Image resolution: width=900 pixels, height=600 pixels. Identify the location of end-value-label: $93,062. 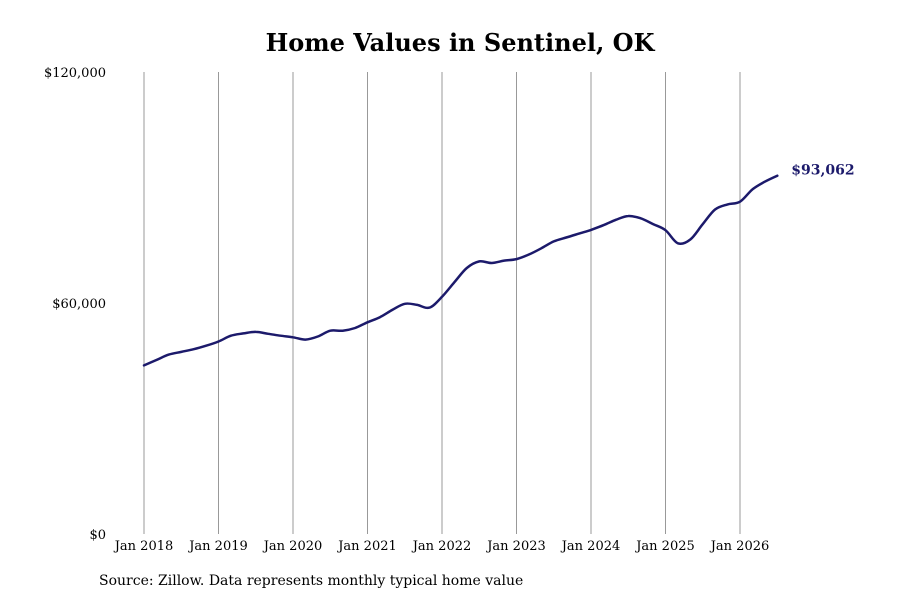
(822, 171).